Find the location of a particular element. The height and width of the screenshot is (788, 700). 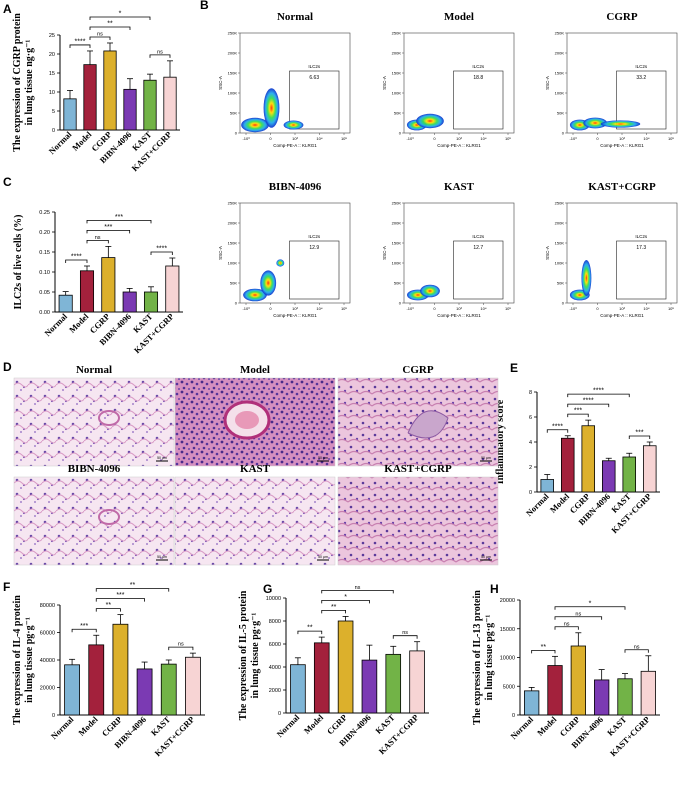

bar-kast is located at coordinates (625, 697).